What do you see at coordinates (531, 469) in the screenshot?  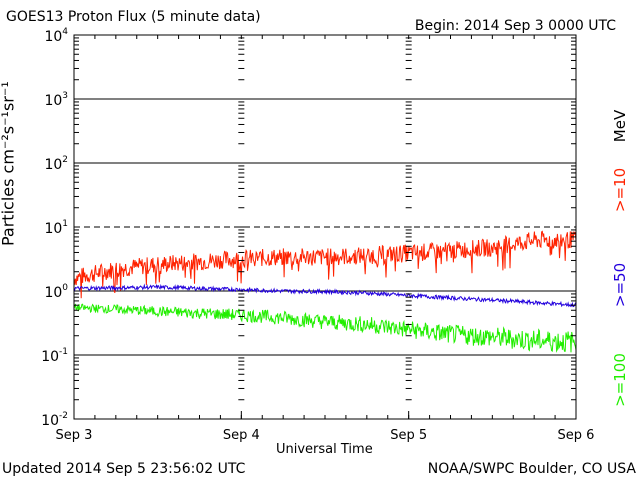 I see `credit-line: NOAA/SWPC Boulder, CO USA` at bounding box center [531, 469].